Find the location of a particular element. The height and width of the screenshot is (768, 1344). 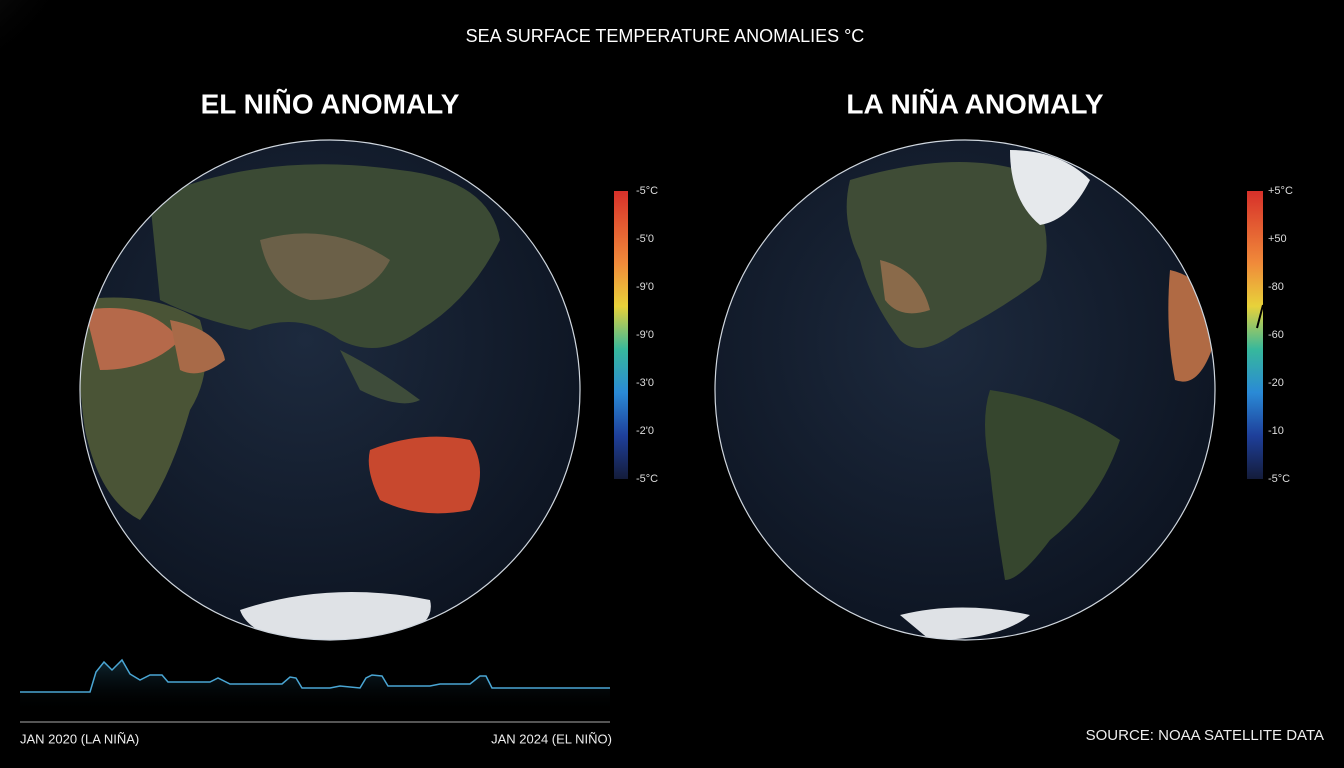

timeline-area is located at coordinates (315, 686).